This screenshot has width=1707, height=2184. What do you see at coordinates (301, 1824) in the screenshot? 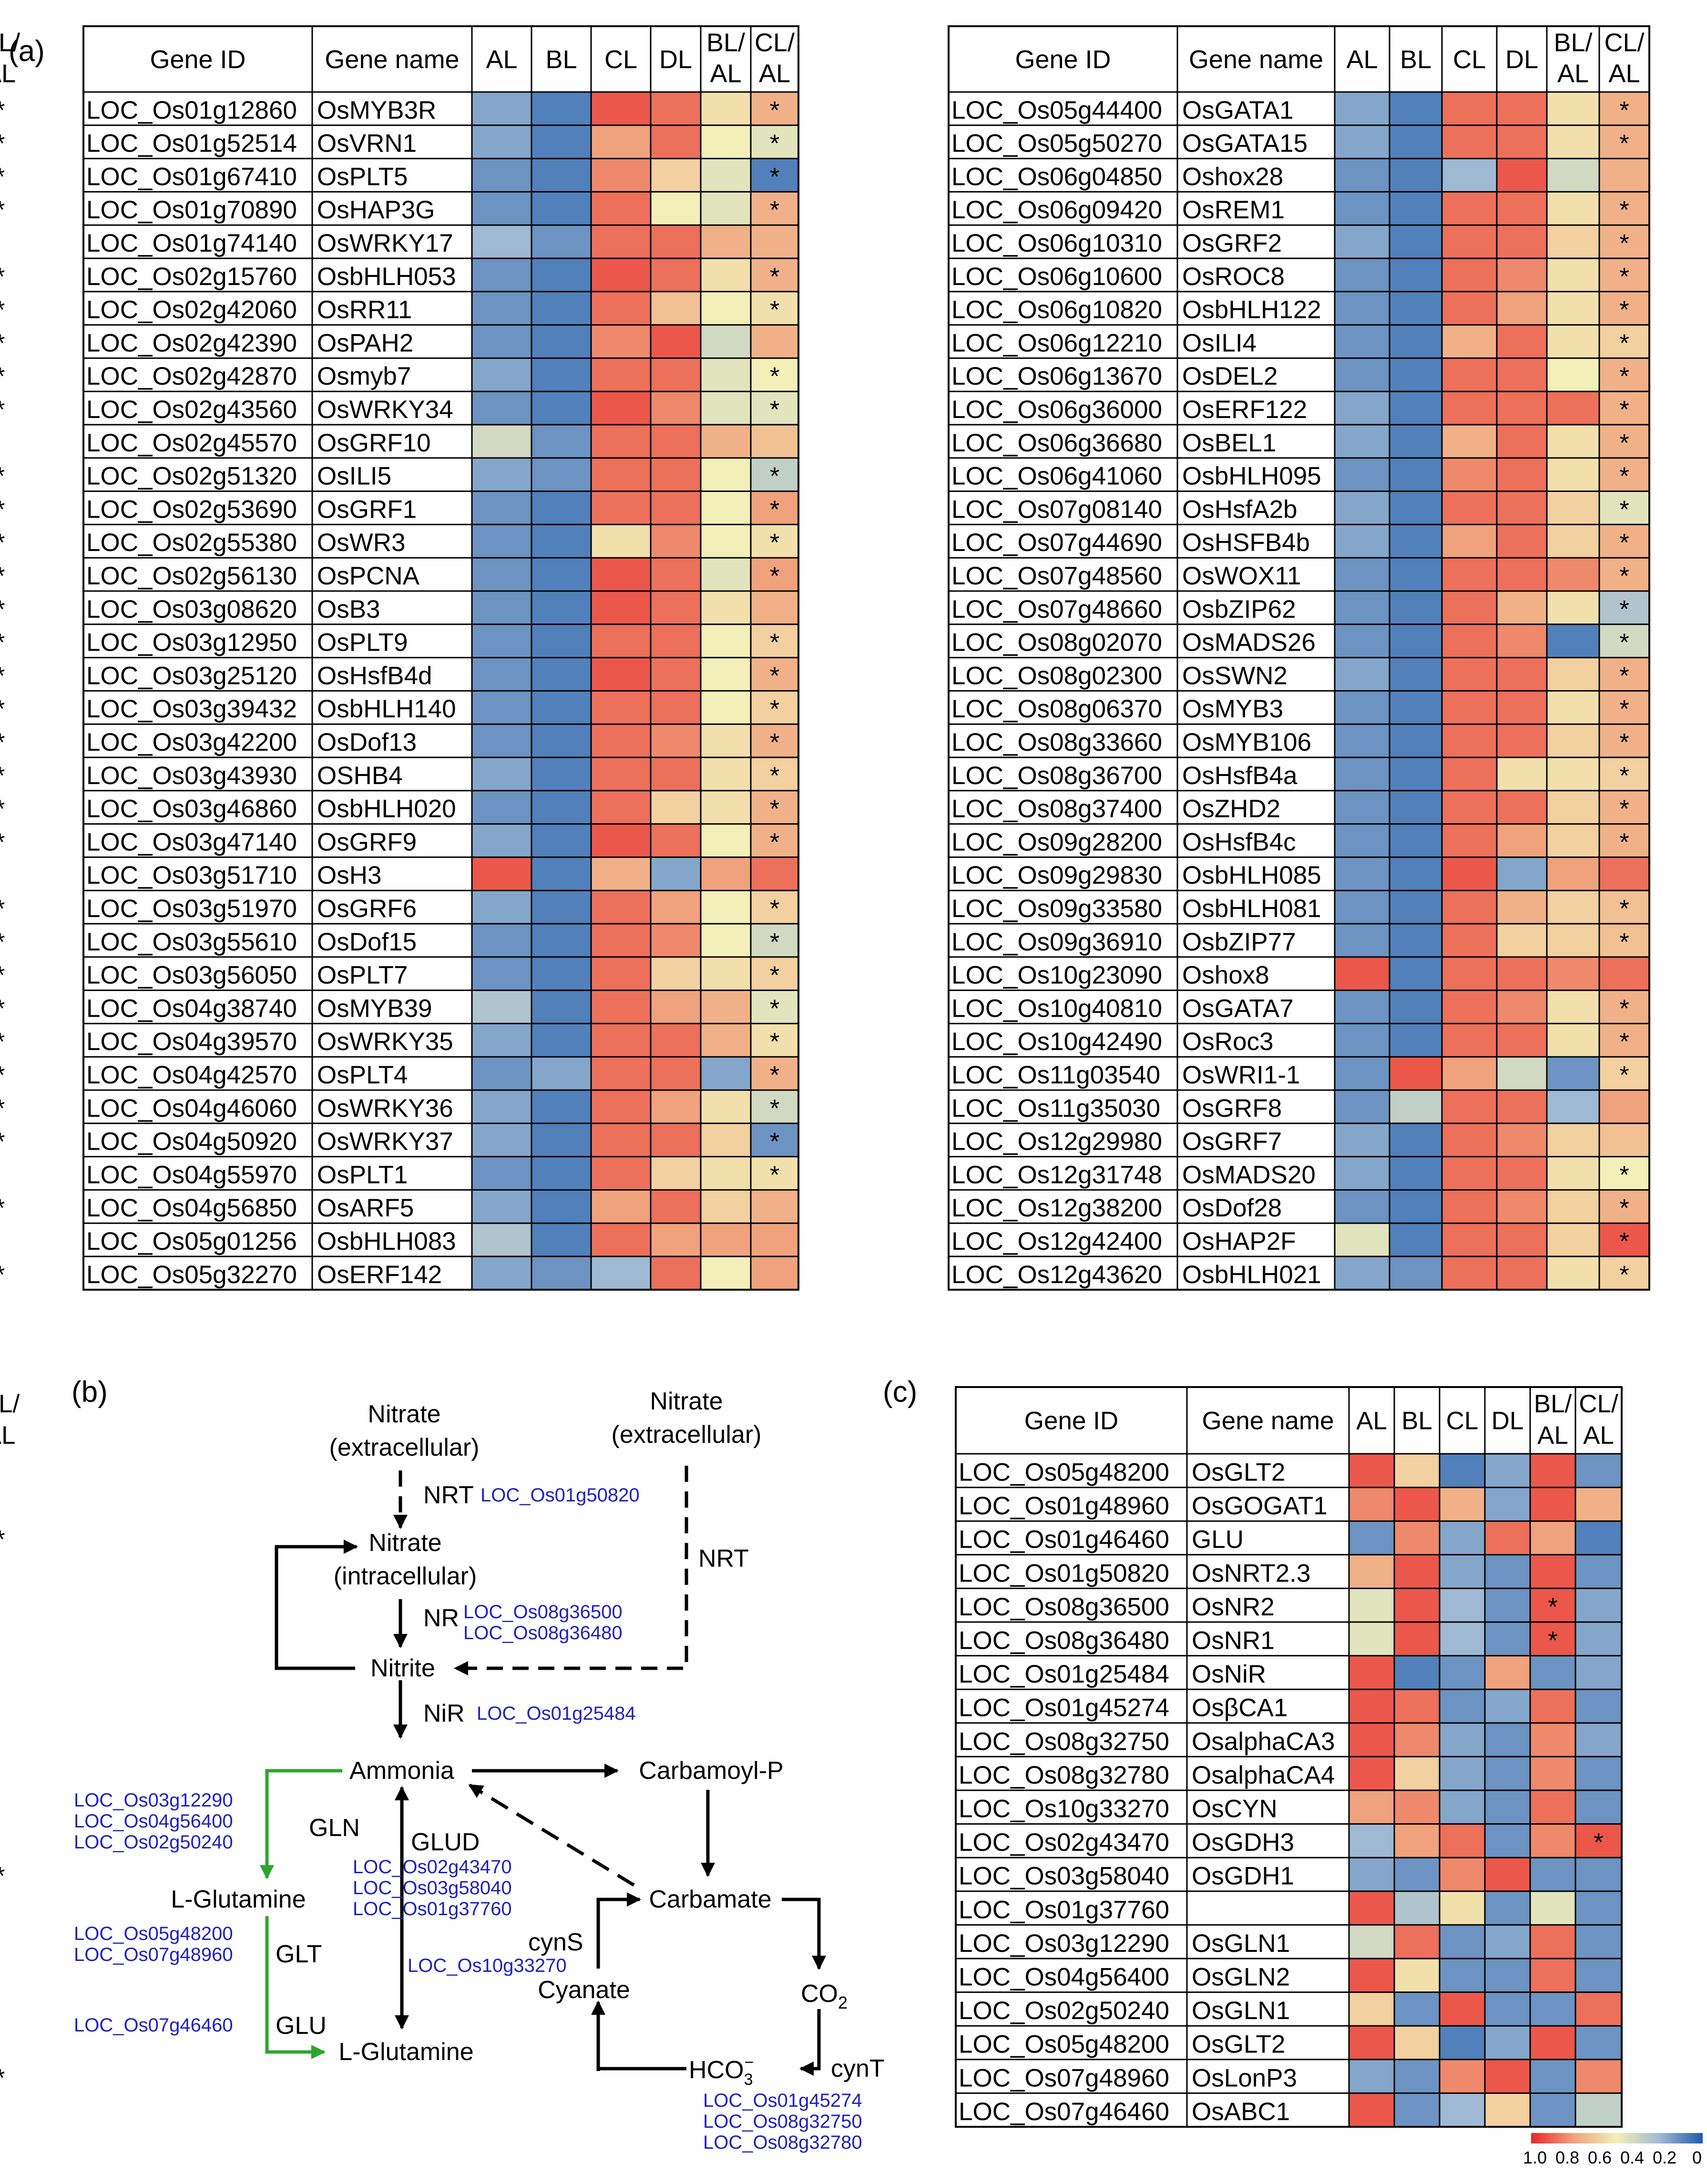
I see `gln-arrow` at bounding box center [301, 1824].